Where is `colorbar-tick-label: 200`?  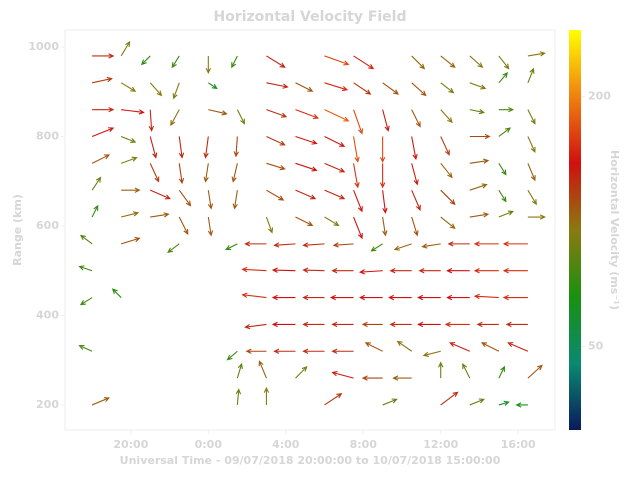 colorbar-tick-label: 200 is located at coordinates (599, 96).